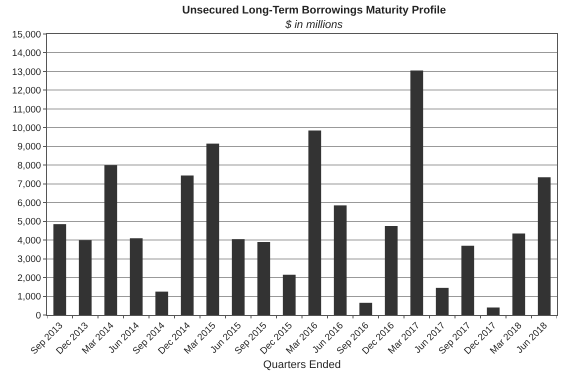  What do you see at coordinates (27, 91) in the screenshot?
I see `y-tick-label: 12,000` at bounding box center [27, 91].